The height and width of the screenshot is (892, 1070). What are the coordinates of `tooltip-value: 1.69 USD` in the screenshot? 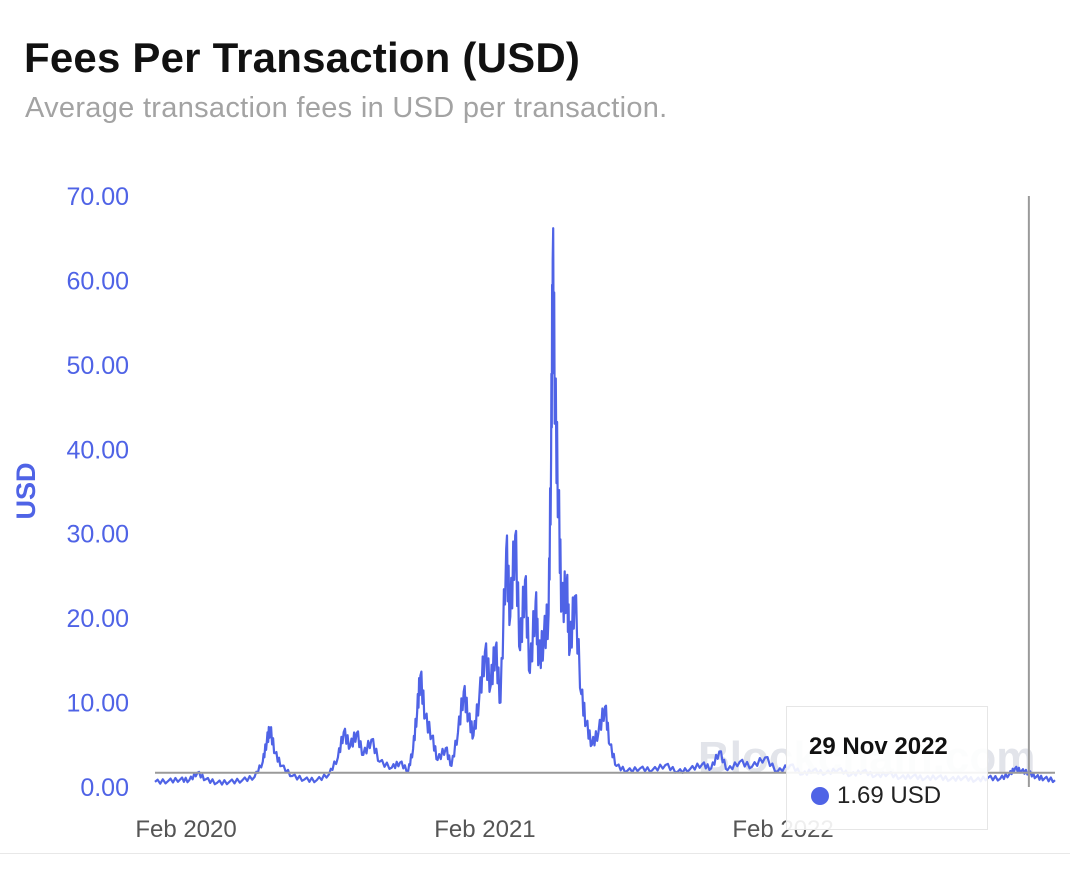 It's located at (889, 795).